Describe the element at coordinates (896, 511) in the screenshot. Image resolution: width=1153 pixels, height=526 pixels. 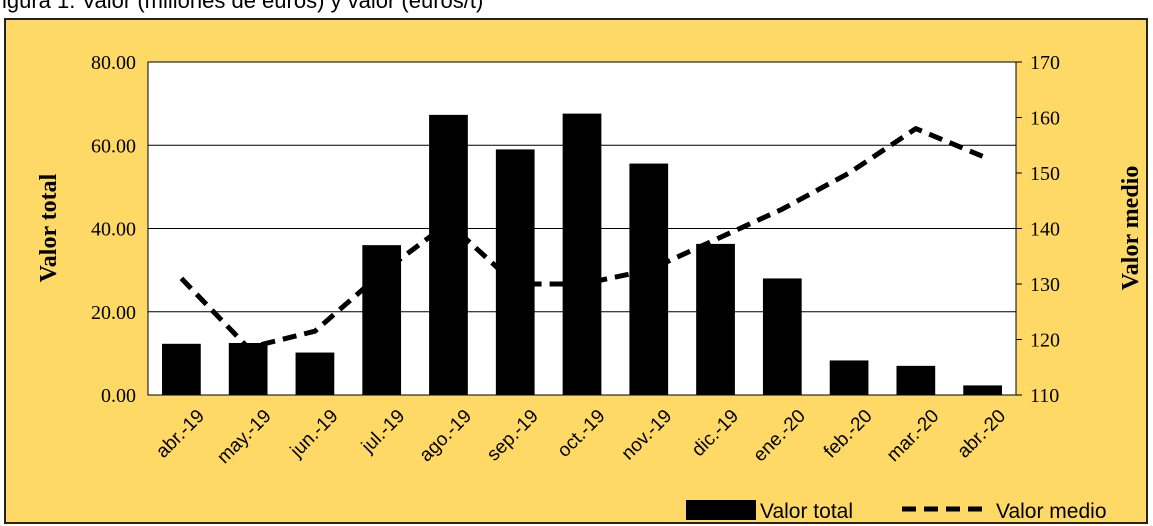
I see `legend: Valor total Valor medio` at that location.